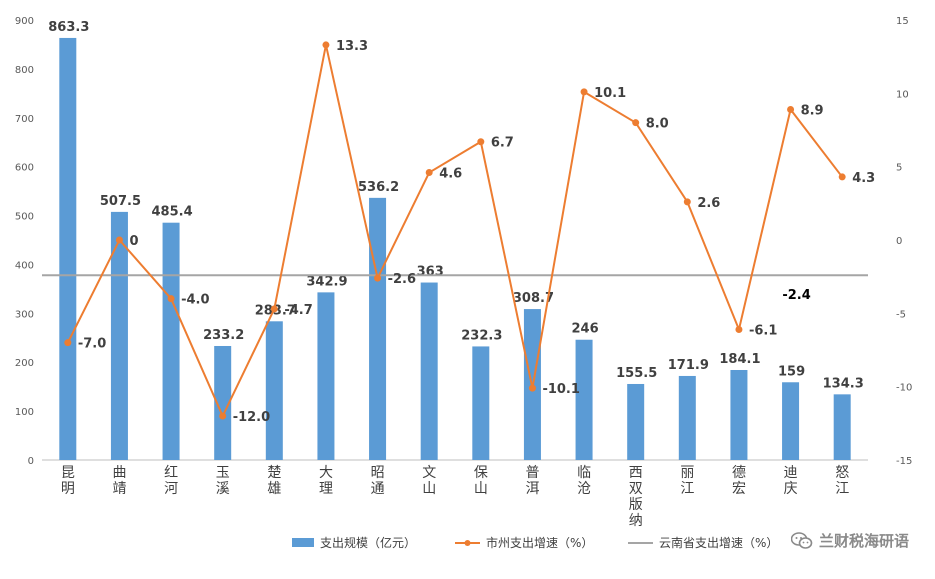 The height and width of the screenshot is (579, 935). I want to click on x-tick-label: 文山, so click(429, 481).